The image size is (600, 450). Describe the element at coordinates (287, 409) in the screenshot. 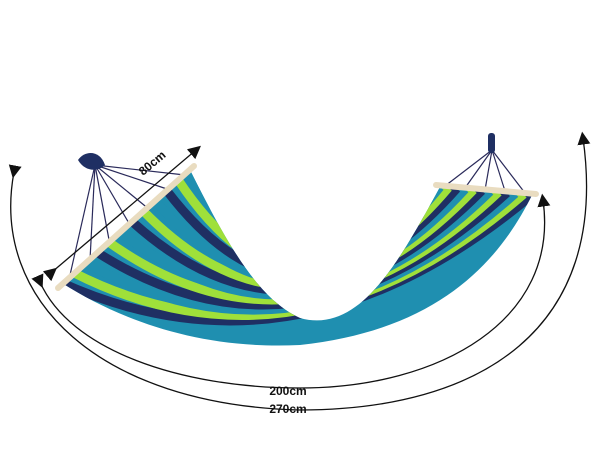

I see `total-length-label: 270cm` at that location.